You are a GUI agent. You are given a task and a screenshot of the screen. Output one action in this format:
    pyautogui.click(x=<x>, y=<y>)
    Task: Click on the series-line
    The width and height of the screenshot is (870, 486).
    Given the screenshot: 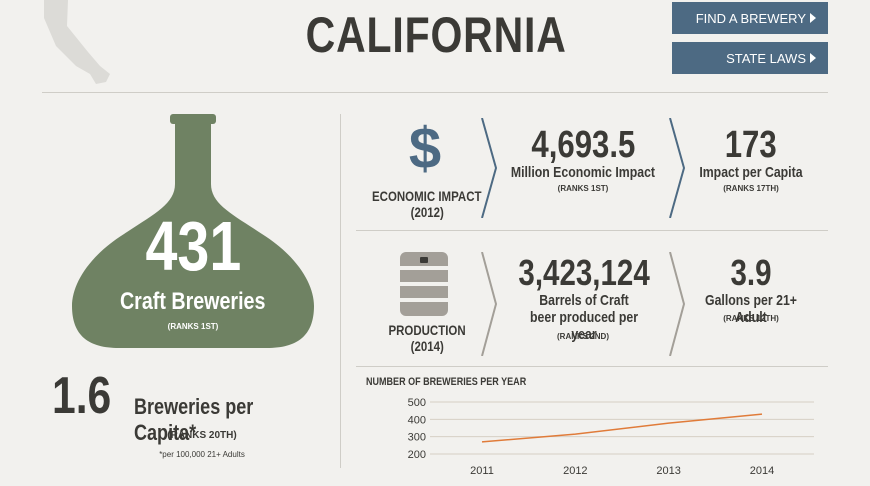 What is the action you would take?
    pyautogui.click(x=622, y=428)
    